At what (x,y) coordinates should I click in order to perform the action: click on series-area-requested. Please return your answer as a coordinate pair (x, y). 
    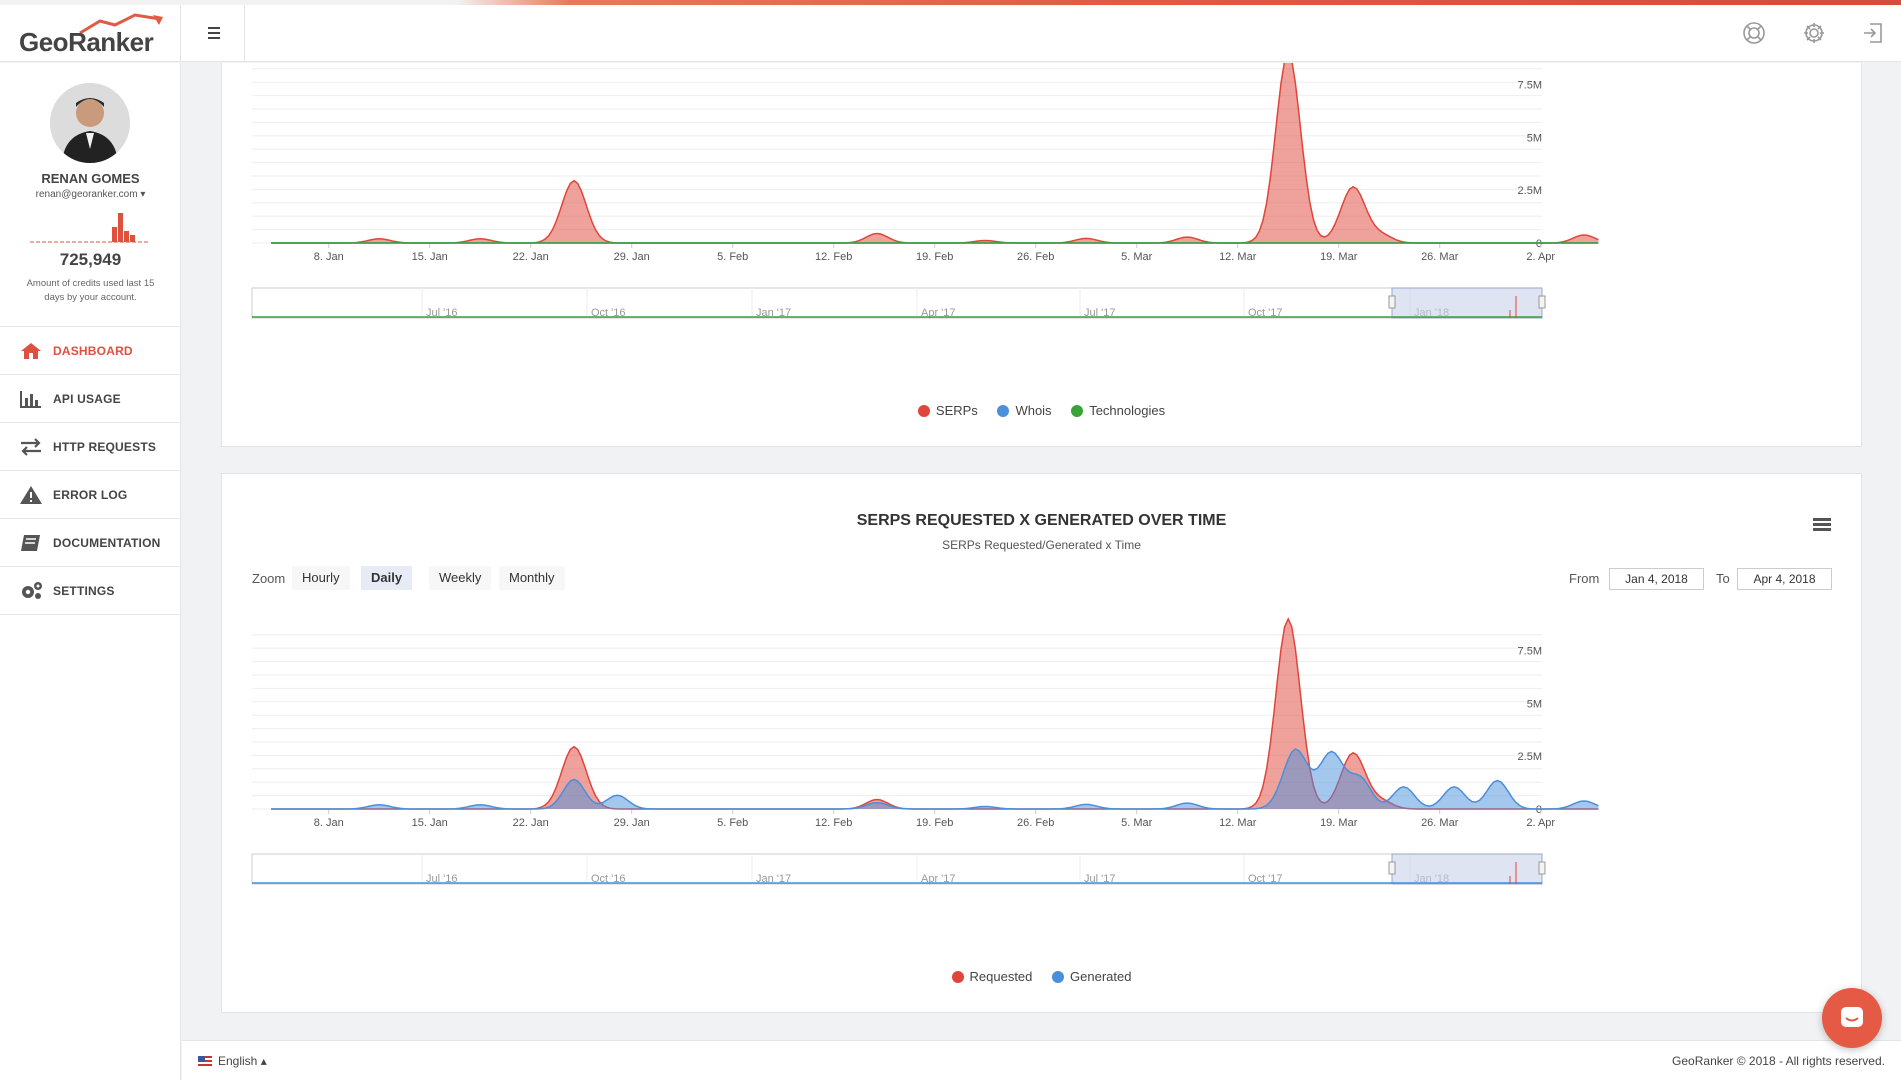
    Looking at the image, I should click on (935, 714).